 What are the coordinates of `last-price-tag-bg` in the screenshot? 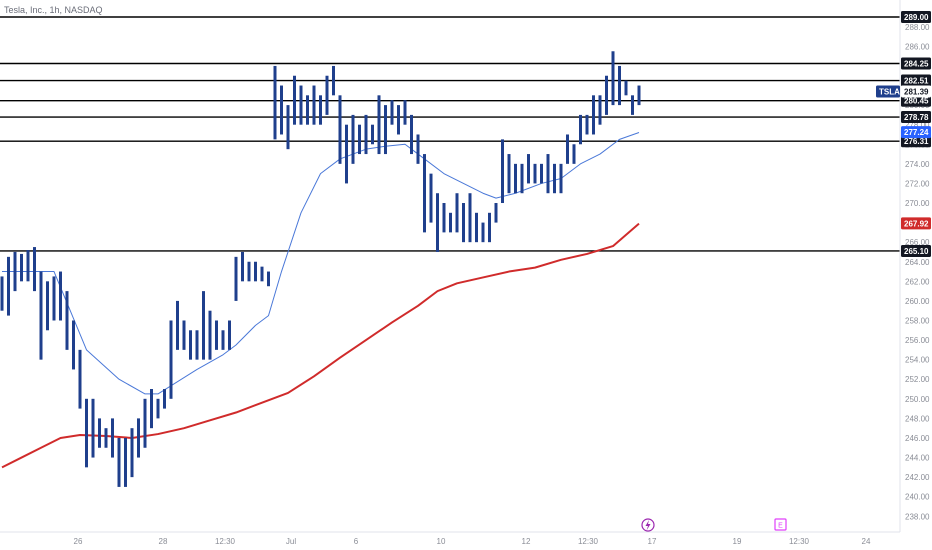 It's located at (916, 91).